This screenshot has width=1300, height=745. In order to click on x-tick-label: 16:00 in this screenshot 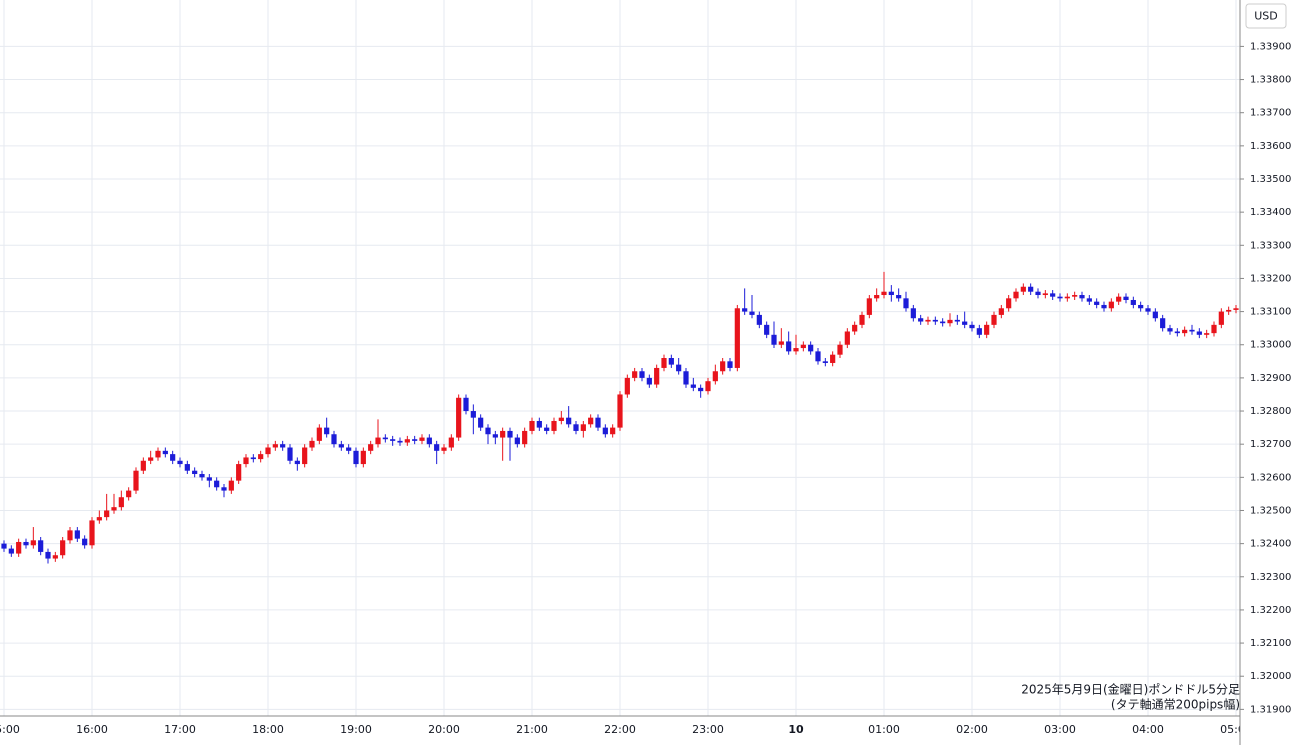, I will do `click(92, 729)`.